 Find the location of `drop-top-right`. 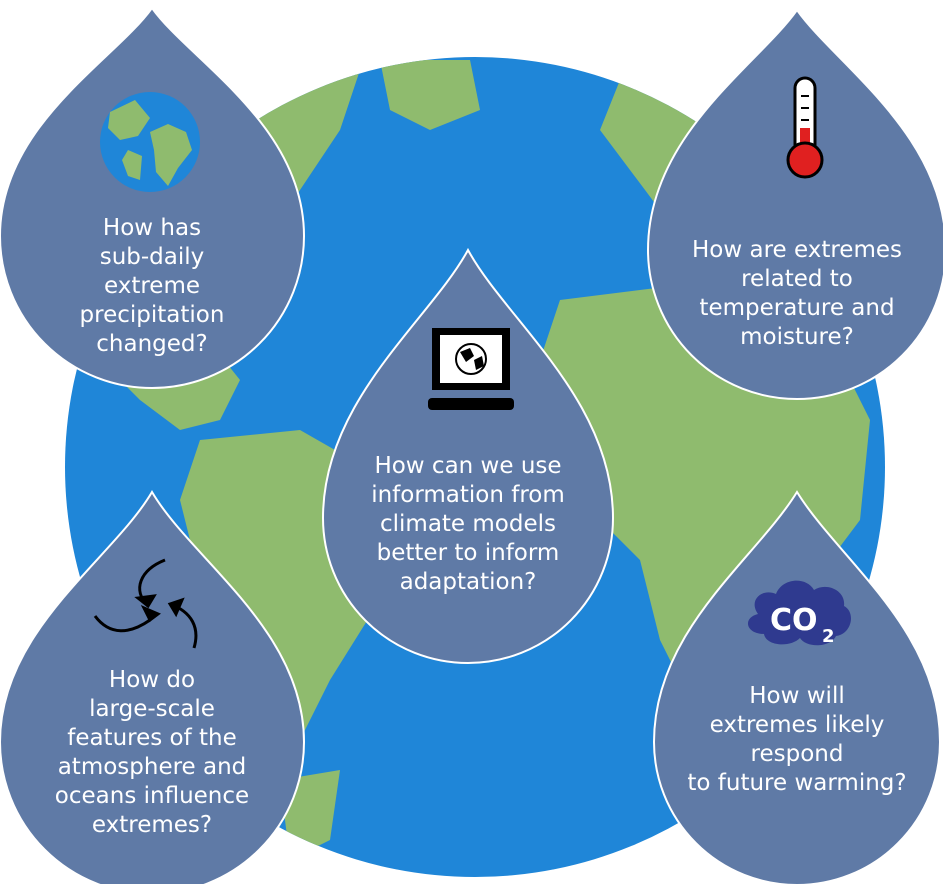

drop-top-right is located at coordinates (794, 204).